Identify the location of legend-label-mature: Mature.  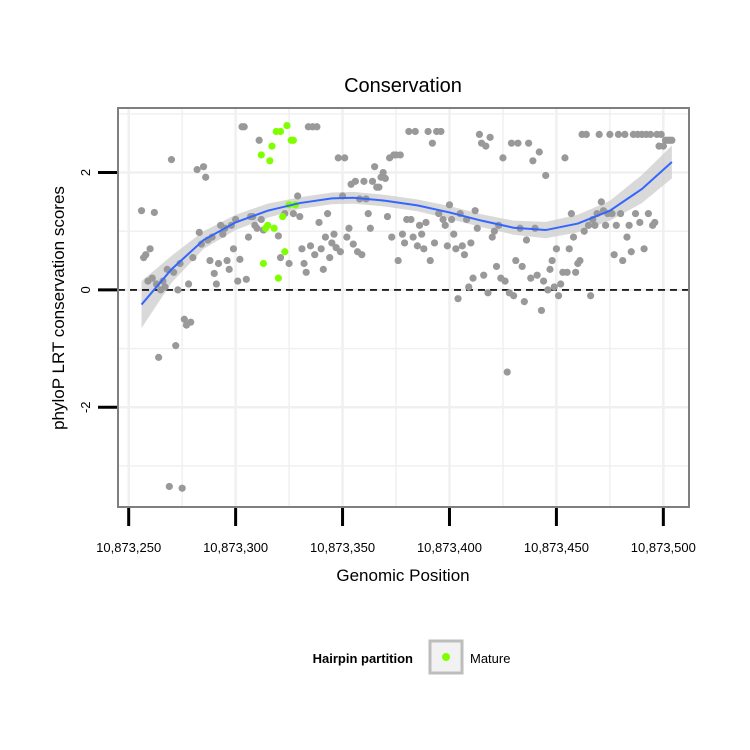
(490, 658).